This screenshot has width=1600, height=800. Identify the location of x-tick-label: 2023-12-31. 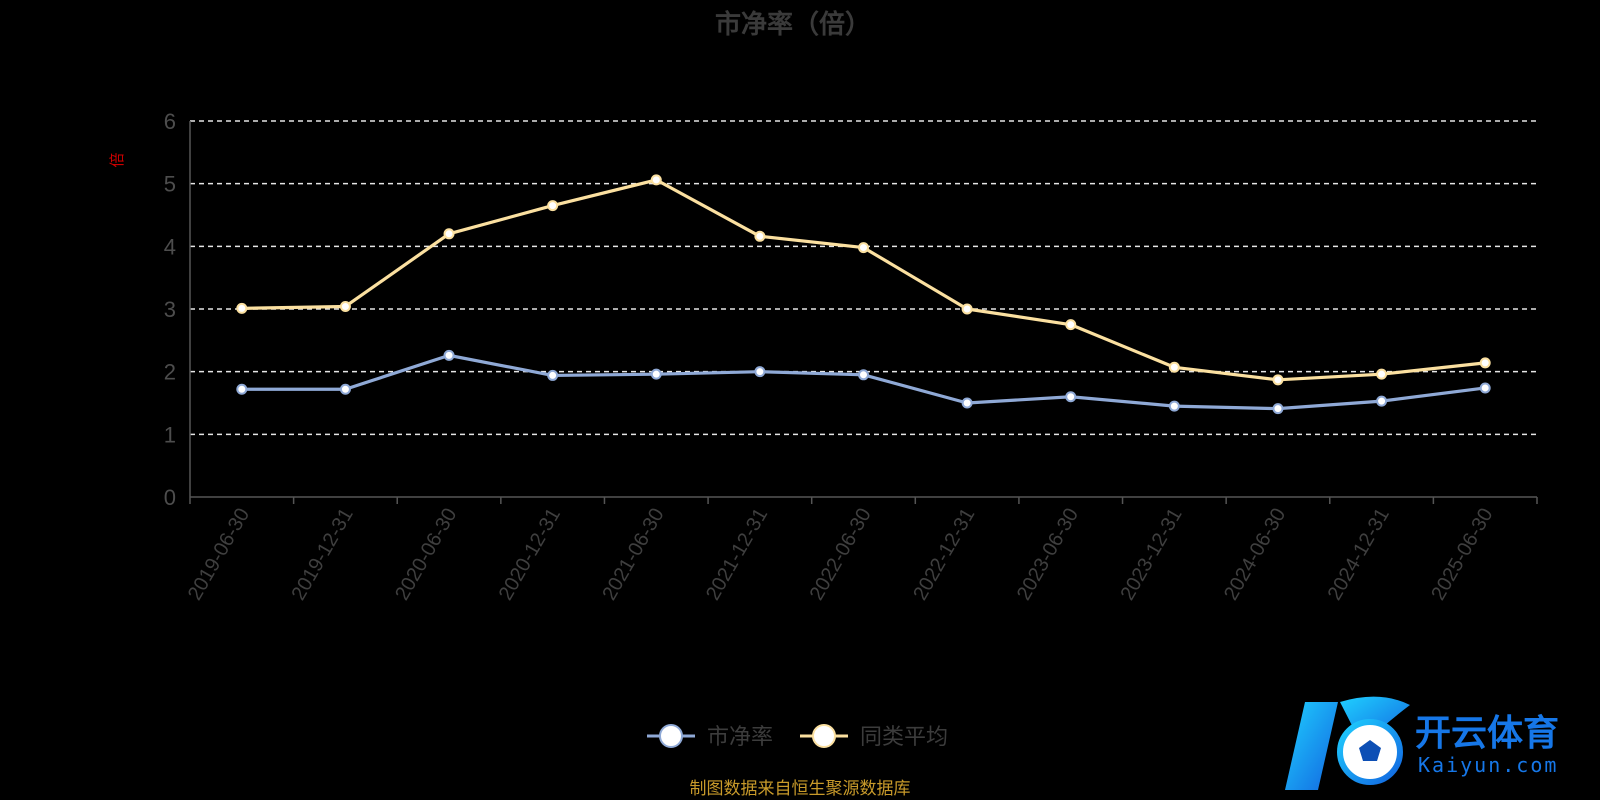
(1151, 555).